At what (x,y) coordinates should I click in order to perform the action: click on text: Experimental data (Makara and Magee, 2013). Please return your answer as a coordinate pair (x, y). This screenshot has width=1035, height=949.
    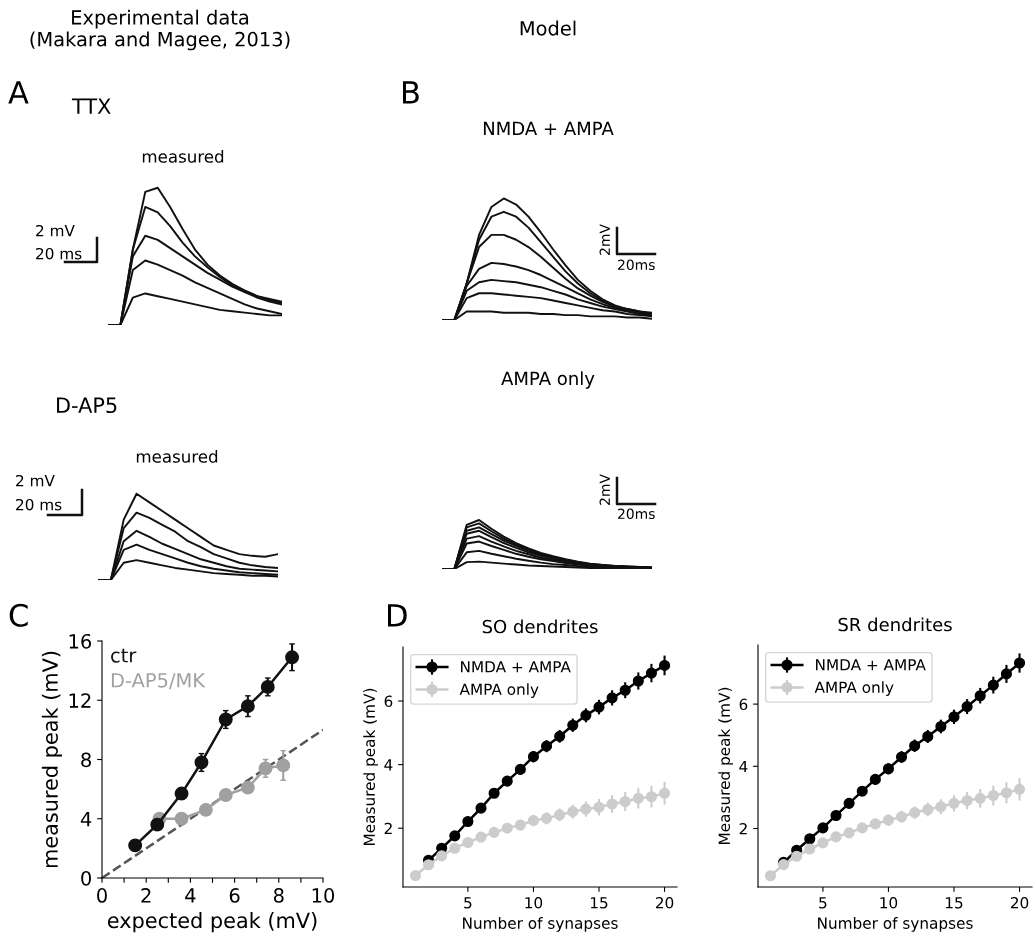
    Looking at the image, I should click on (160, 30).